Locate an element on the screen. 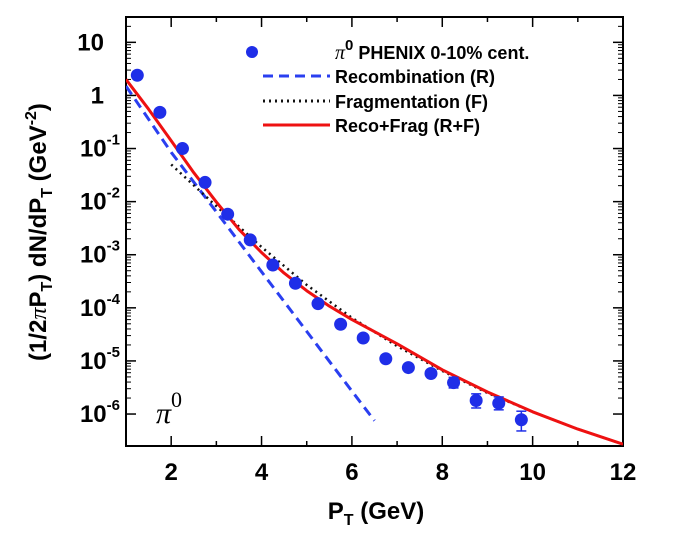 This screenshot has height=533, width=680. x-tick-label: 6 is located at coordinates (351, 472).